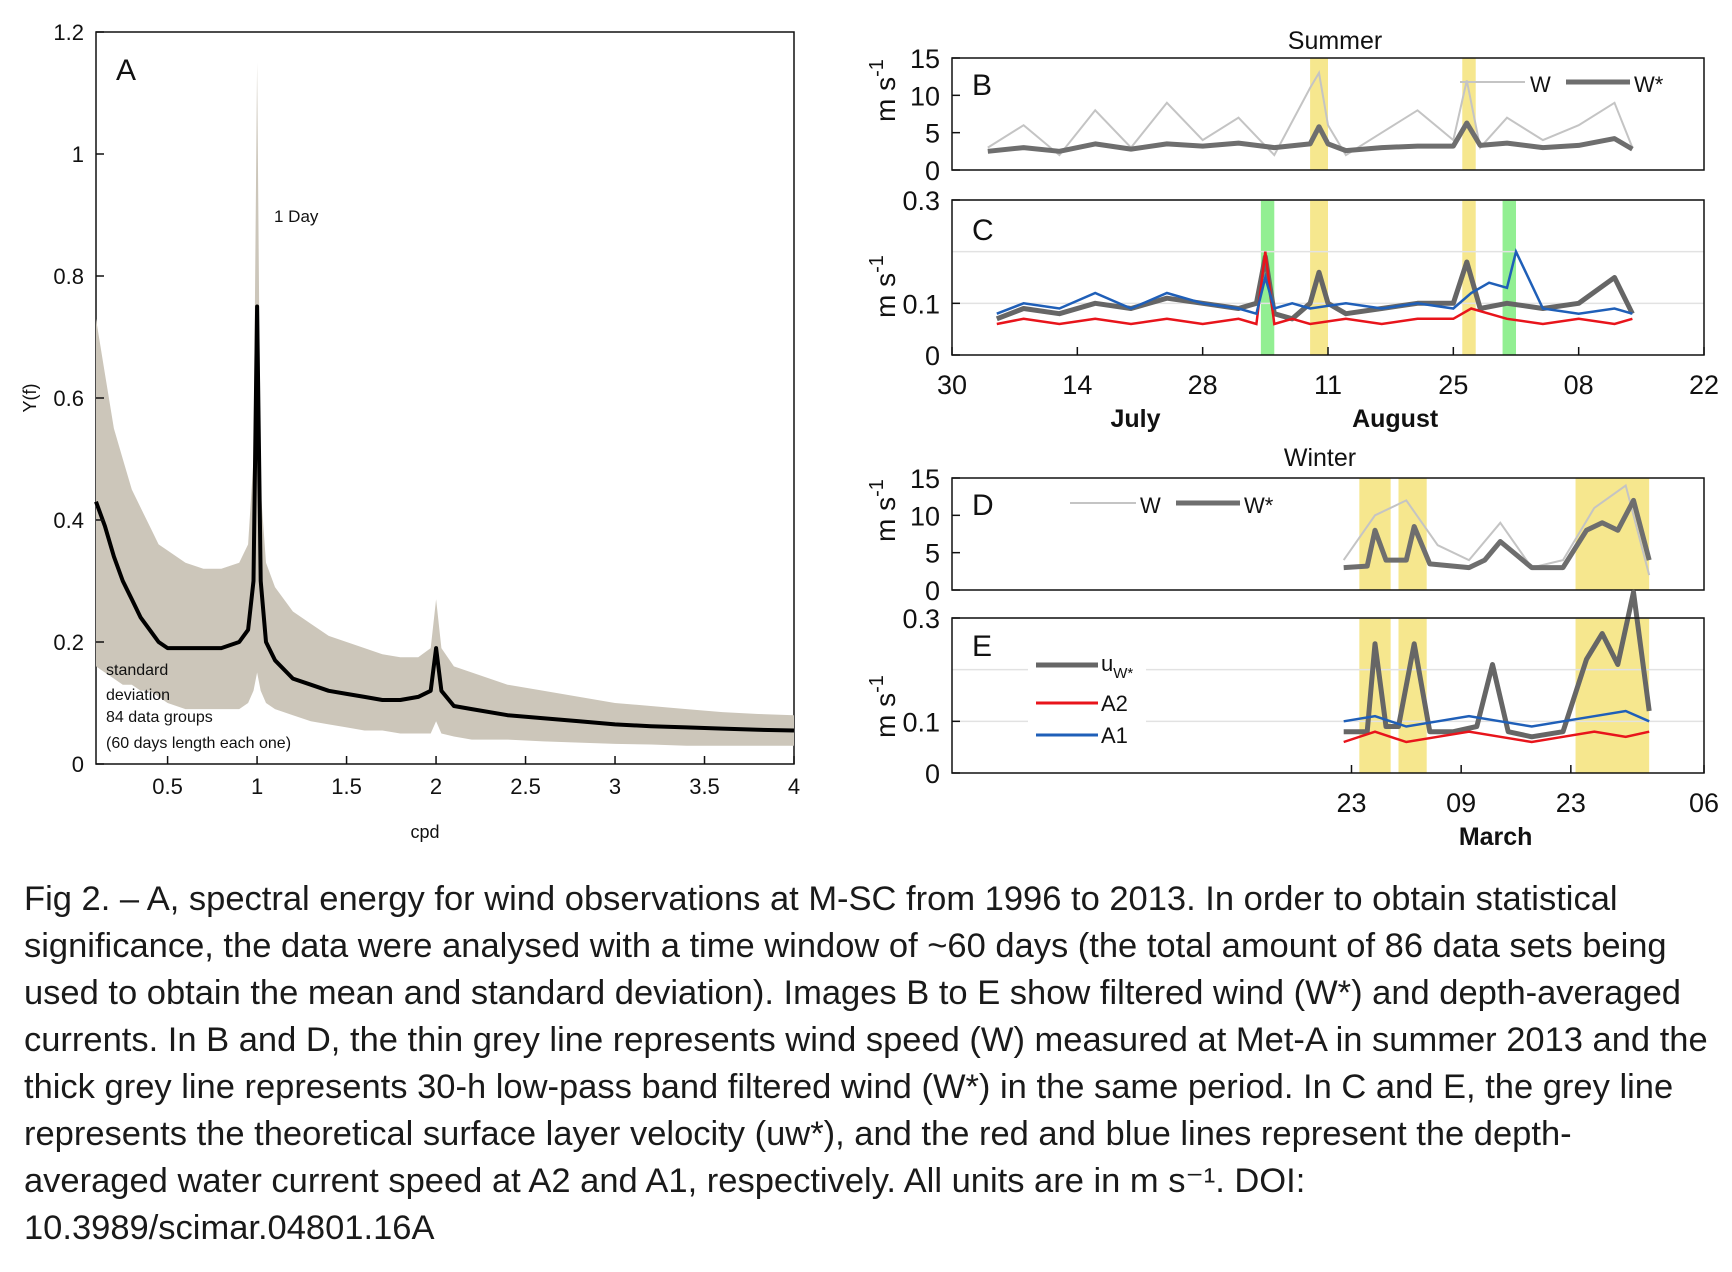 This screenshot has width=1732, height=1272. What do you see at coordinates (935, 535) in the screenshot?
I see `panel-d-ticks: 0 5 10 15` at bounding box center [935, 535].